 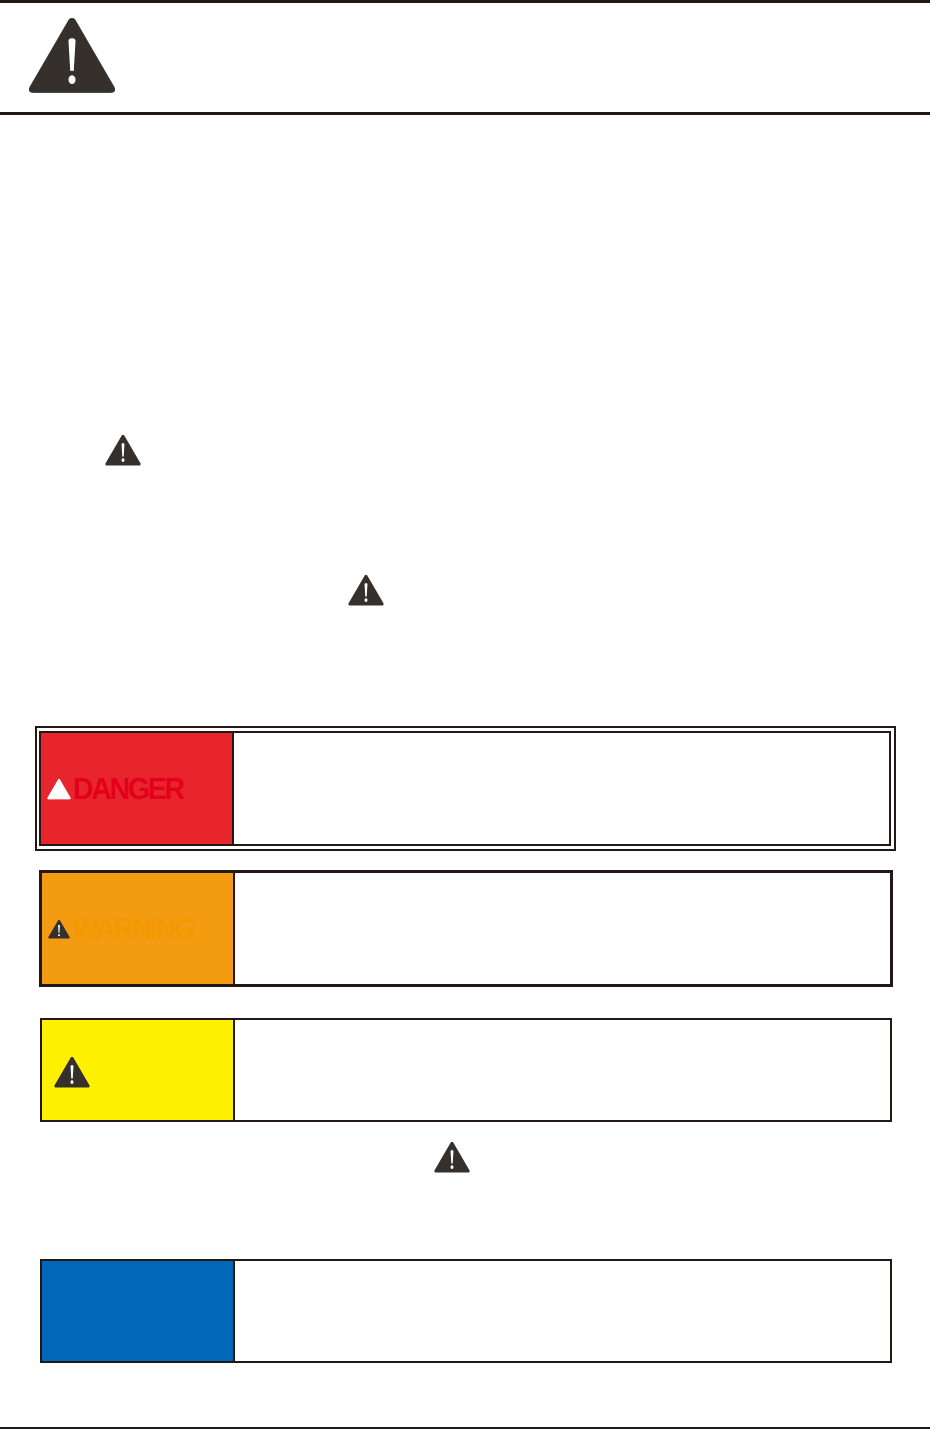 I want to click on header-top-rule, so click(x=465, y=1).